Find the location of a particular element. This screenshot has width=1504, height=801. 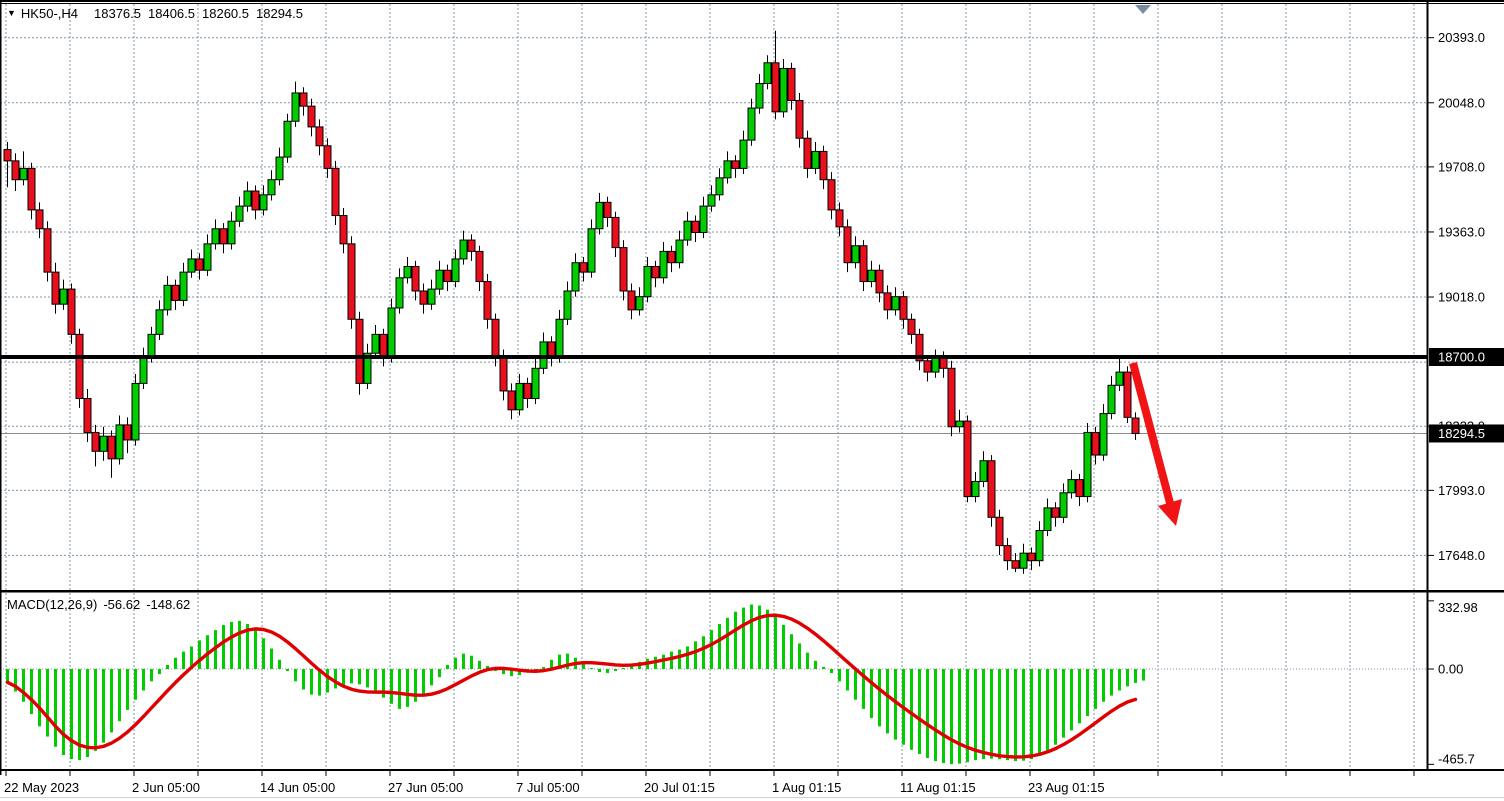

macd-tick-label: -465.7 is located at coordinates (1456, 758).